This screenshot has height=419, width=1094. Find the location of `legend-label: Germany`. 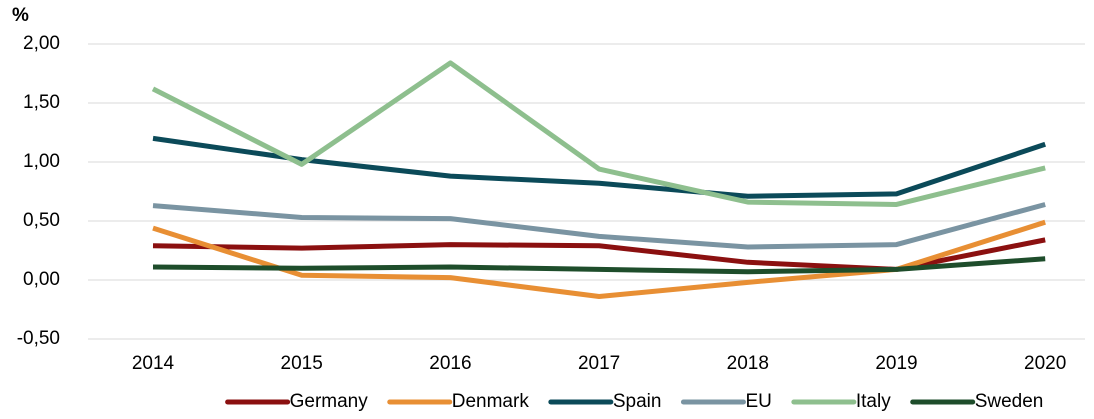

legend-label: Germany is located at coordinates (329, 401).